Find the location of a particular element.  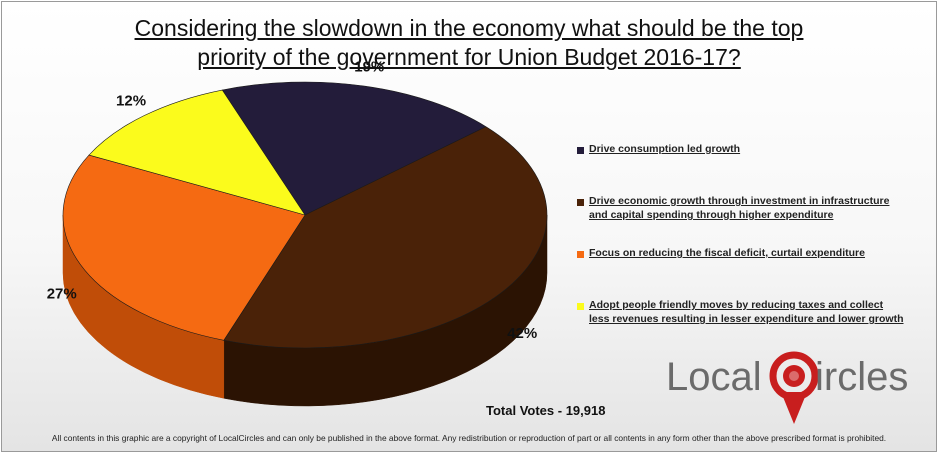

pie-label-fiscal-deficit: 27% is located at coordinates (62, 293).